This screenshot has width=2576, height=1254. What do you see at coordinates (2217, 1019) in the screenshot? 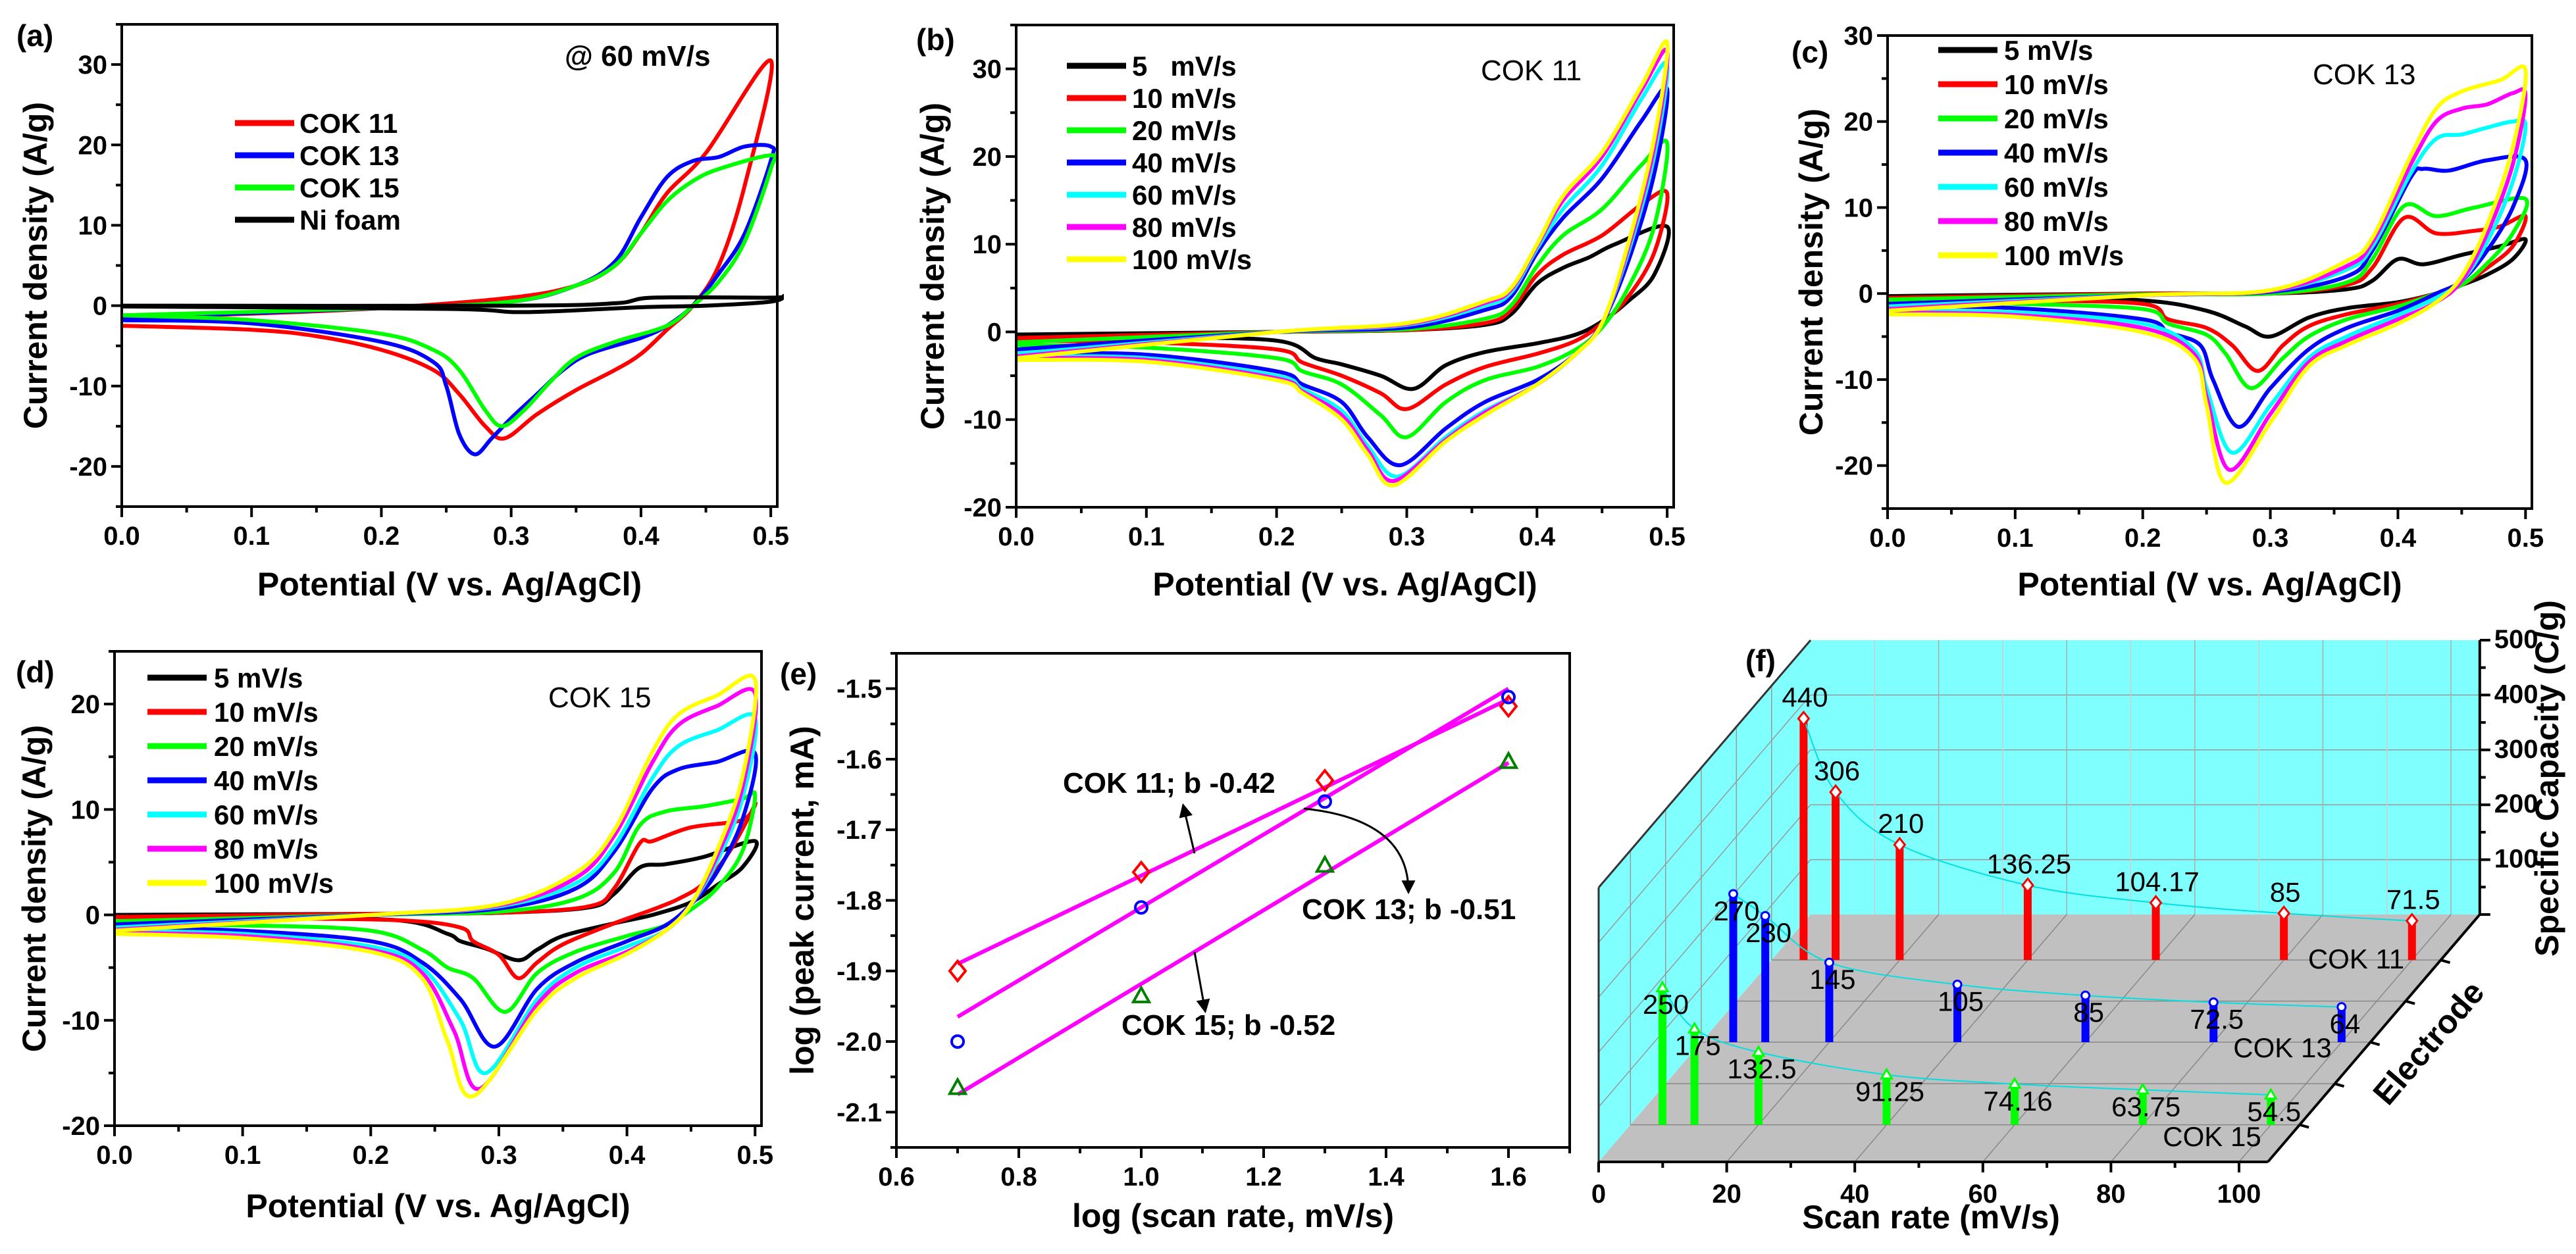
I see `value-label: 72.5` at bounding box center [2217, 1019].